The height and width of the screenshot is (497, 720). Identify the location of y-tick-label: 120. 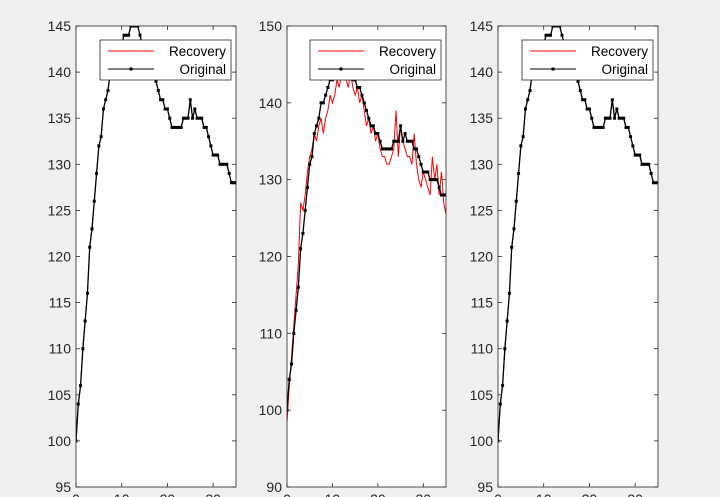
(60, 257).